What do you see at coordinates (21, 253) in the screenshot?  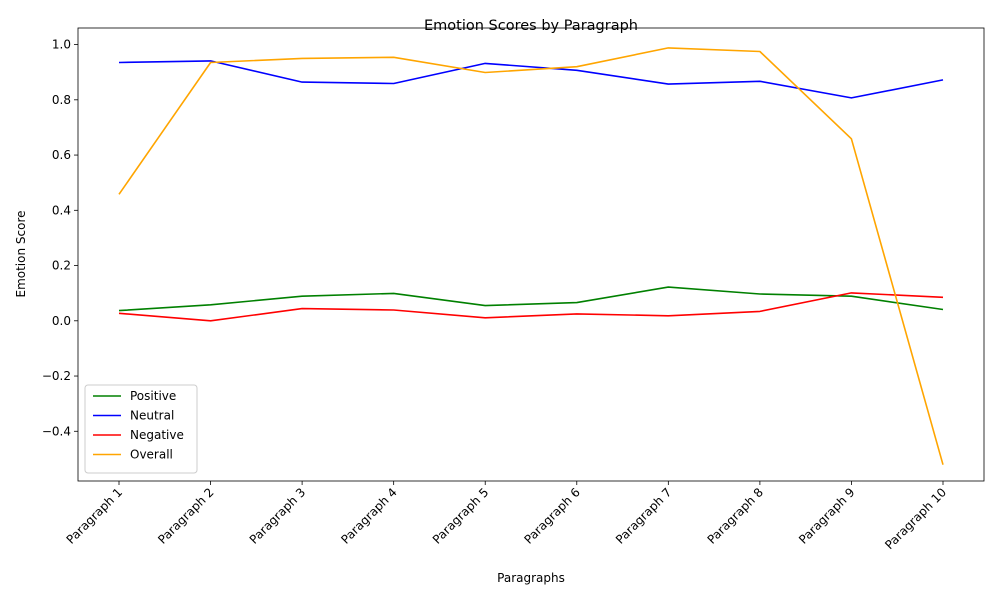 I see `y-axis-title: Emotion Score` at bounding box center [21, 253].